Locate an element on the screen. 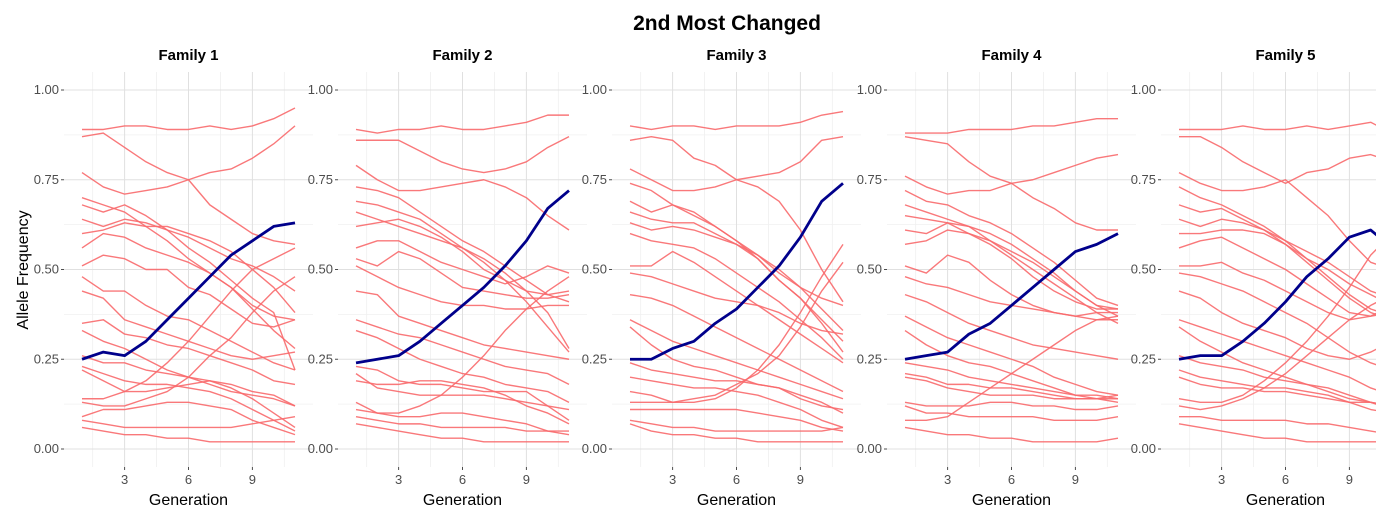 The image size is (1376, 510). facet-title: Family 2 is located at coordinates (462, 55).